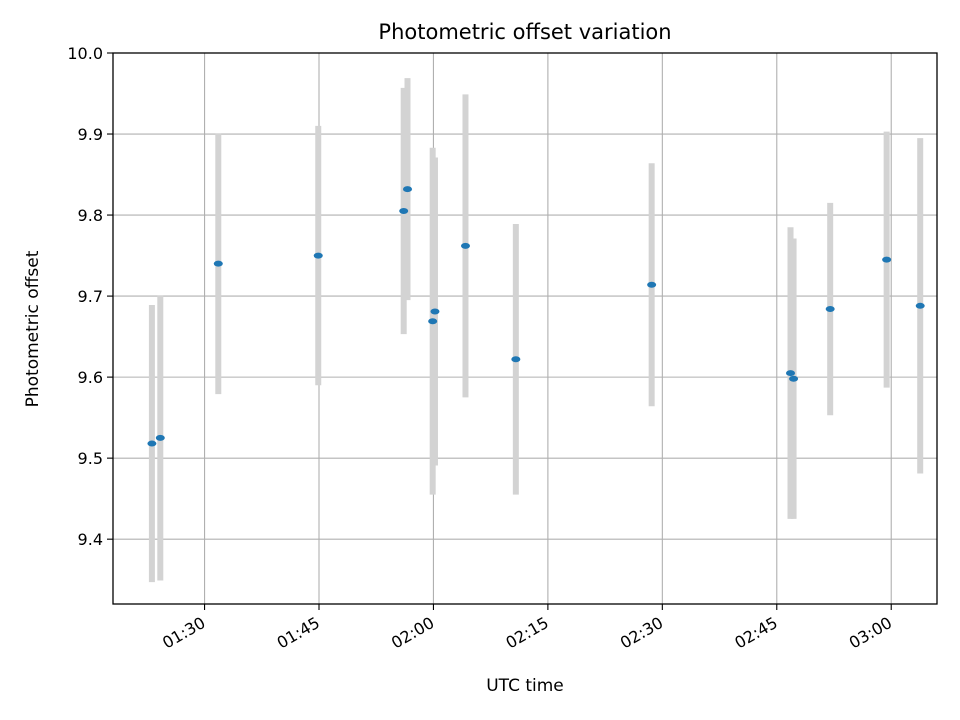 Image resolution: width=960 pixels, height=720 pixels. What do you see at coordinates (524, 32) in the screenshot?
I see `chart-title: Photometric offset variation` at bounding box center [524, 32].